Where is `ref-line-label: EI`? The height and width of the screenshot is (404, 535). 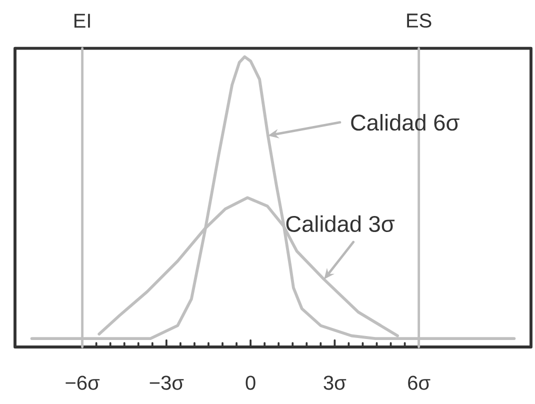 ref-line-label: EI is located at coordinates (82, 21).